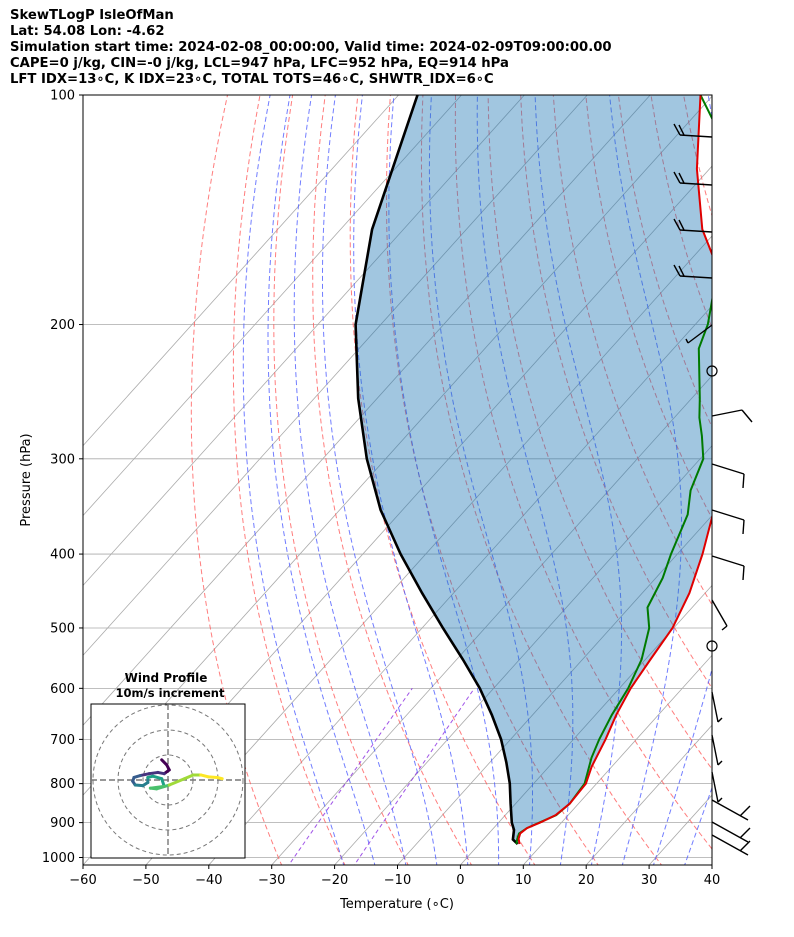 The width and height of the screenshot is (794, 937). What do you see at coordinates (713, 489) in the screenshot?
I see `wind-barbs` at bounding box center [713, 489].